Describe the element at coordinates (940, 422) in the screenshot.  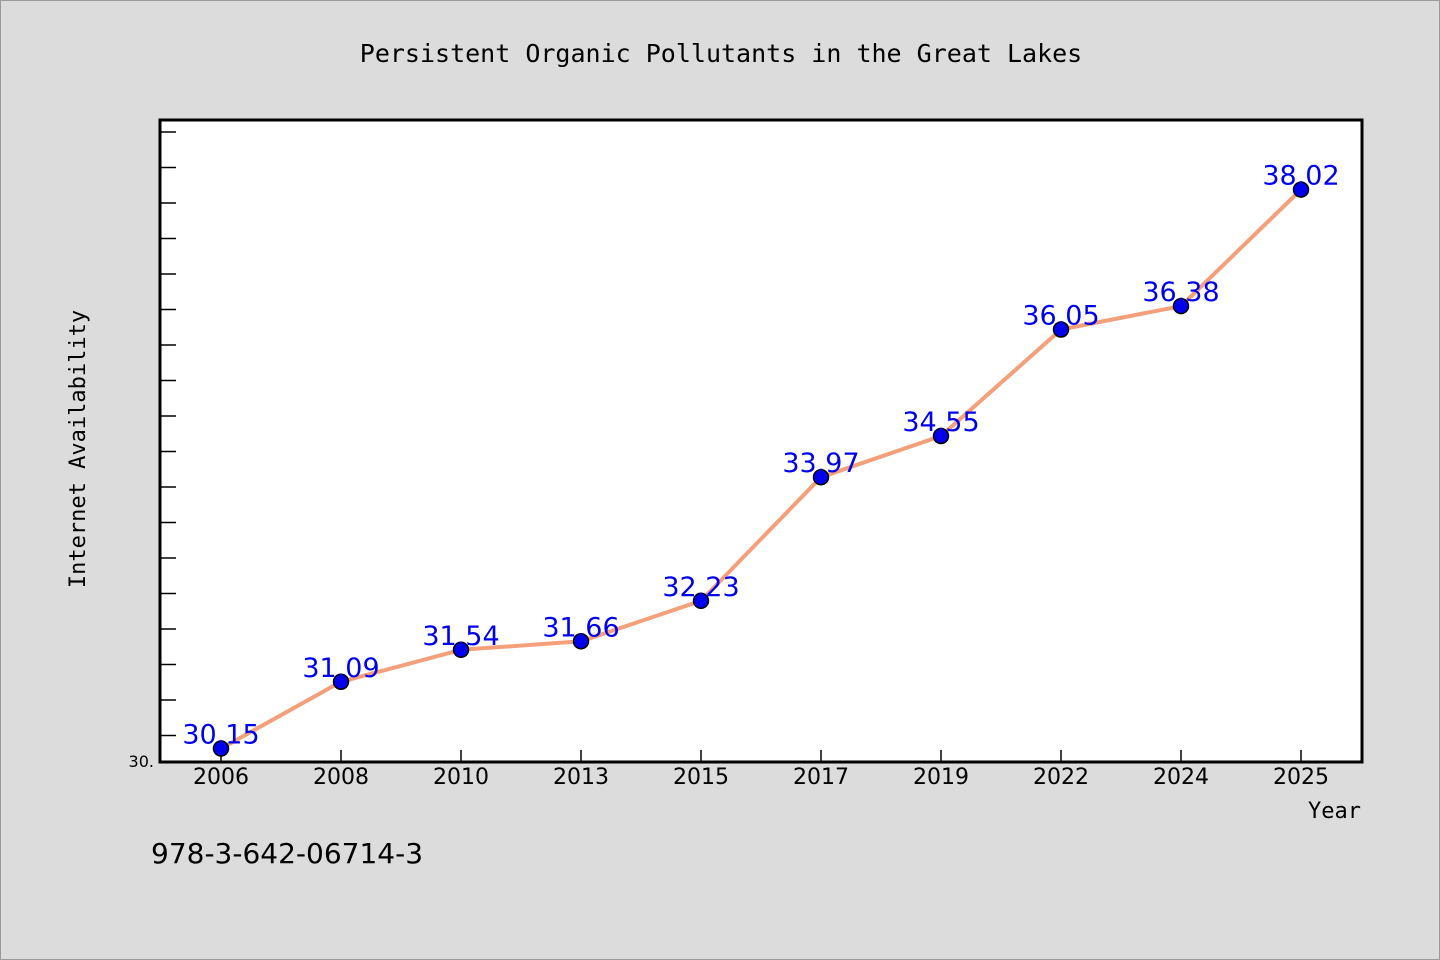
I see `data-label: 34.55` at that location.